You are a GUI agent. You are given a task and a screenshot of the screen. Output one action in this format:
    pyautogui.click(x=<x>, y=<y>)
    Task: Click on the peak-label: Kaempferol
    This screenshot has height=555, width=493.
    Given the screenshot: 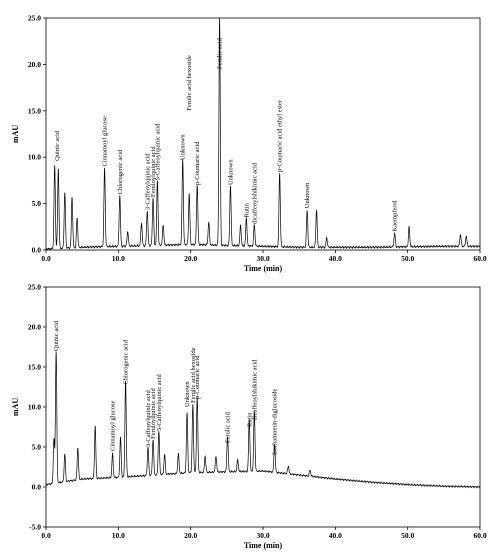 What is the action you would take?
    pyautogui.click(x=395, y=215)
    